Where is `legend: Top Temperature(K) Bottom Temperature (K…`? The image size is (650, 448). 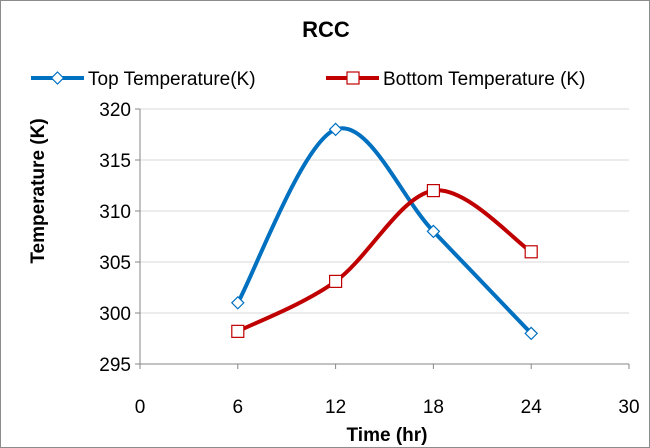
legend: Top Temperature(K) Bottom Temperature (K… is located at coordinates (308, 79).